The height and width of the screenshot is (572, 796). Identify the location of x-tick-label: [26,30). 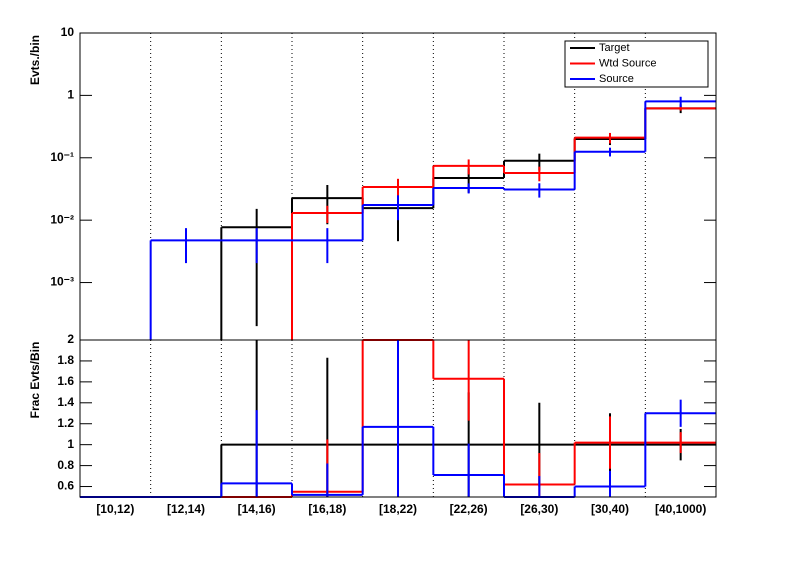
(539, 509).